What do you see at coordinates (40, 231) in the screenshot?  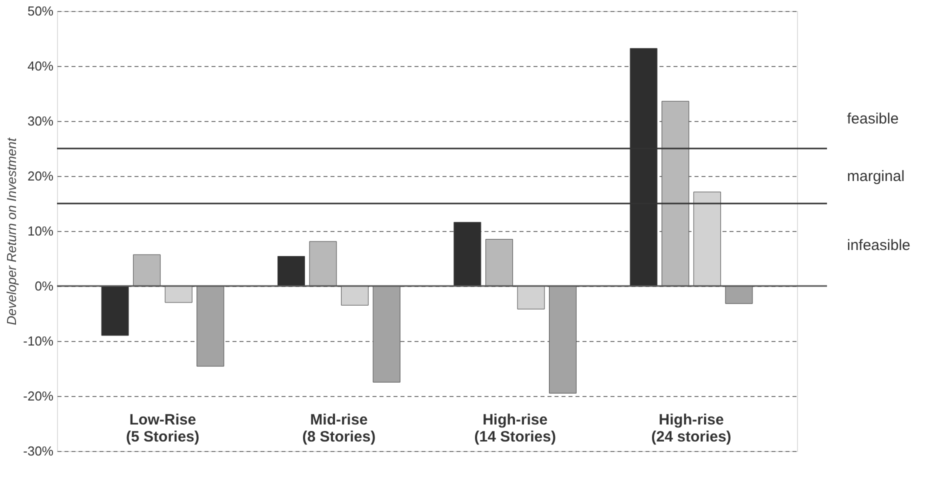 I see `y-tick-label: 10%` at bounding box center [40, 231].